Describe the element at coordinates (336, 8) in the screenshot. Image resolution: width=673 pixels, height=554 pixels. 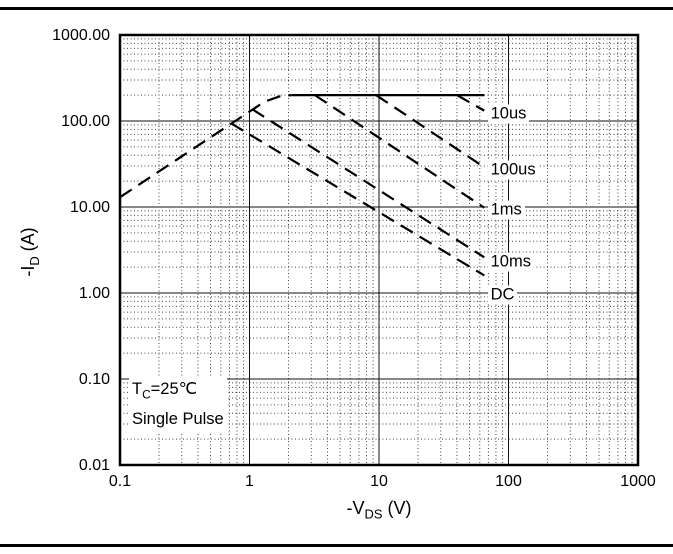
I see `top-border-line` at that location.